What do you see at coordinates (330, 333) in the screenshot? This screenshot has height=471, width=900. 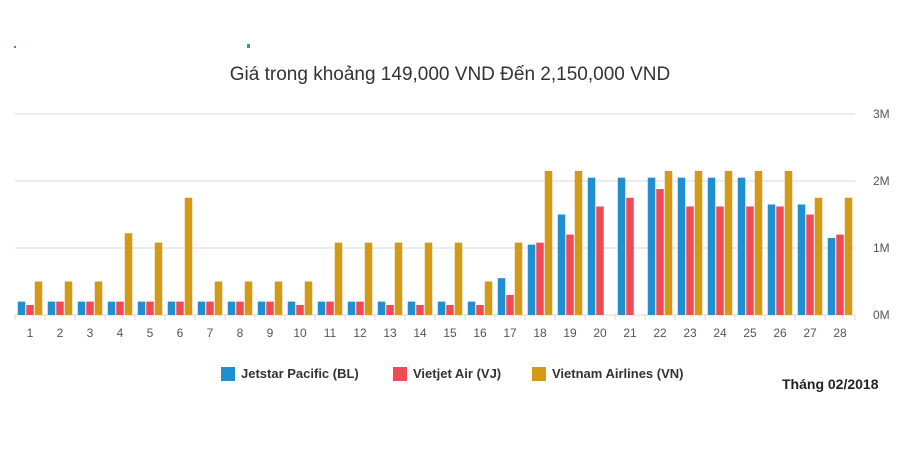 I see `x-tick-label: 11` at bounding box center [330, 333].